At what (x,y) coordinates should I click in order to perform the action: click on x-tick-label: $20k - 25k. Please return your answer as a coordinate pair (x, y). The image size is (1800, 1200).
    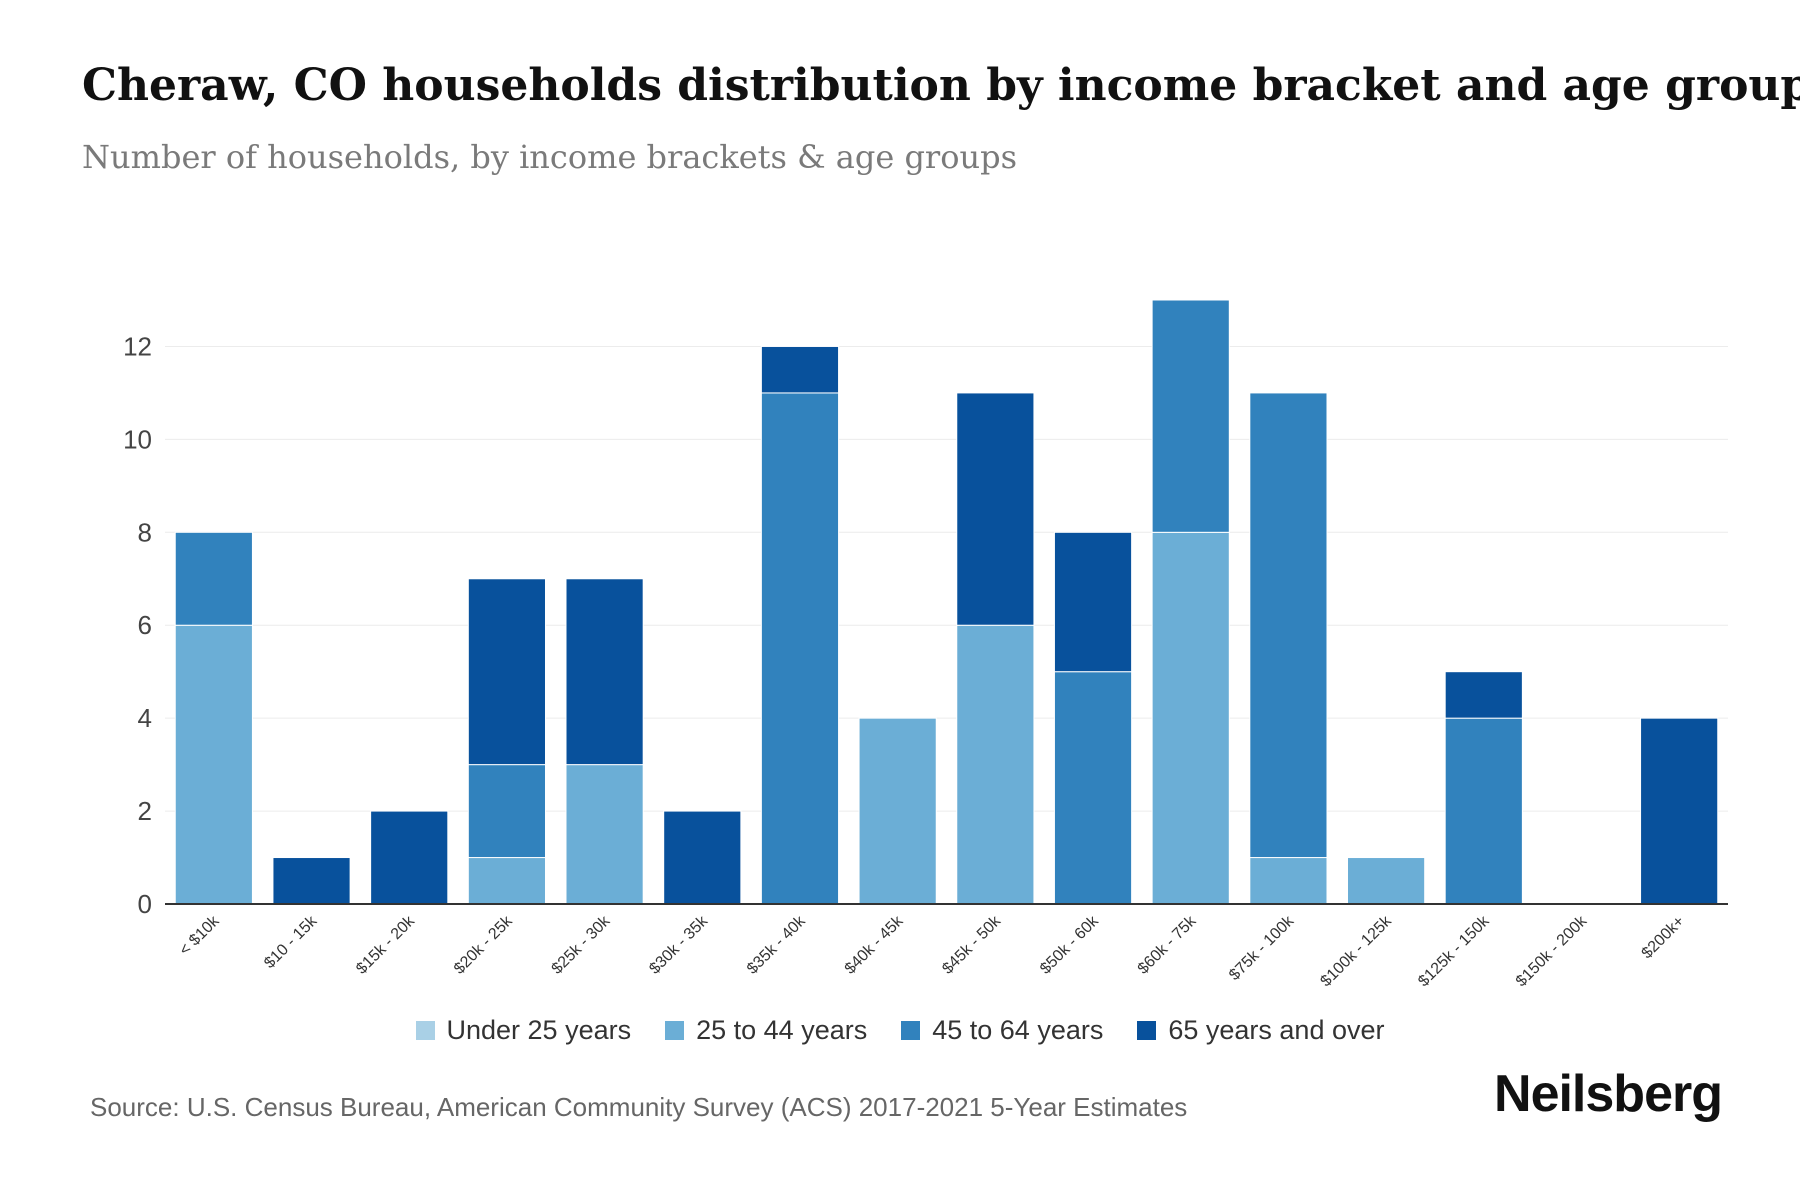
    Looking at the image, I should click on (484, 945).